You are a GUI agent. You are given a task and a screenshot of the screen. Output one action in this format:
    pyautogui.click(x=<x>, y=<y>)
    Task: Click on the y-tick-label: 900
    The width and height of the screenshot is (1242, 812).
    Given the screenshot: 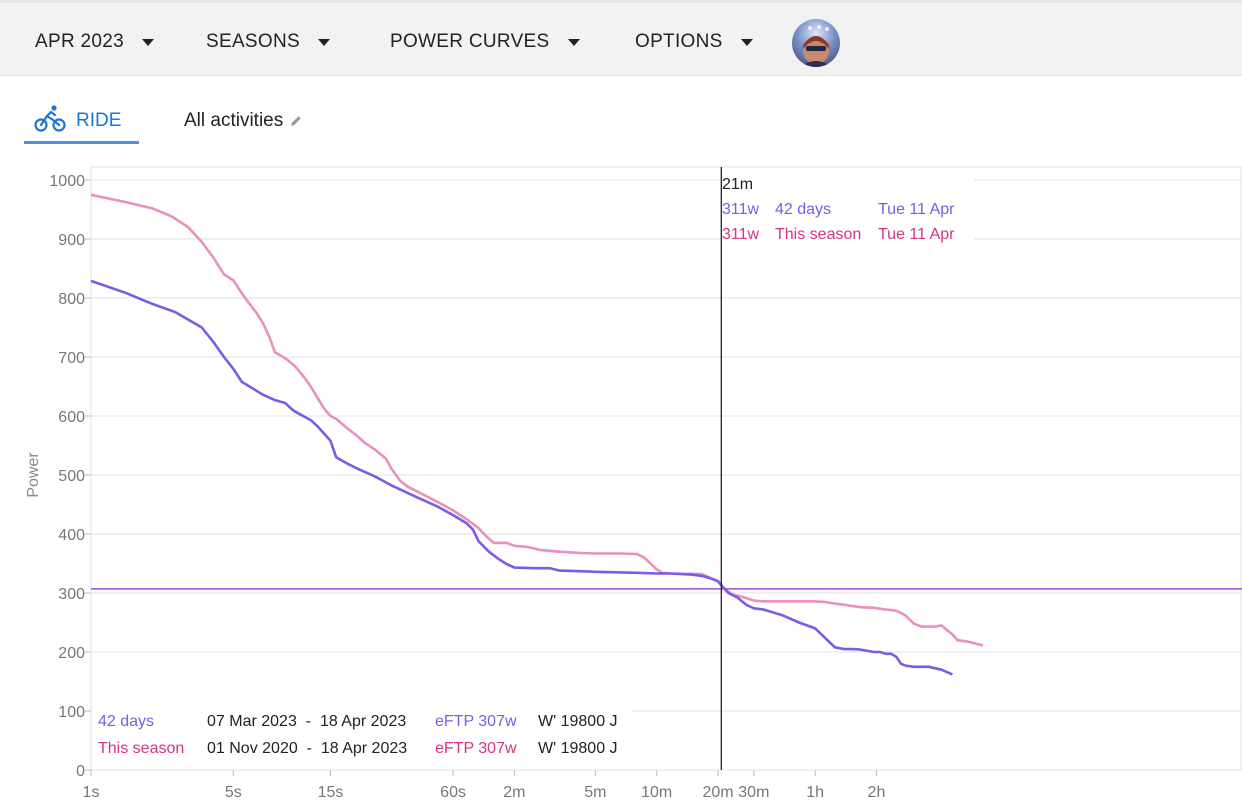 What is the action you would take?
    pyautogui.click(x=71, y=240)
    